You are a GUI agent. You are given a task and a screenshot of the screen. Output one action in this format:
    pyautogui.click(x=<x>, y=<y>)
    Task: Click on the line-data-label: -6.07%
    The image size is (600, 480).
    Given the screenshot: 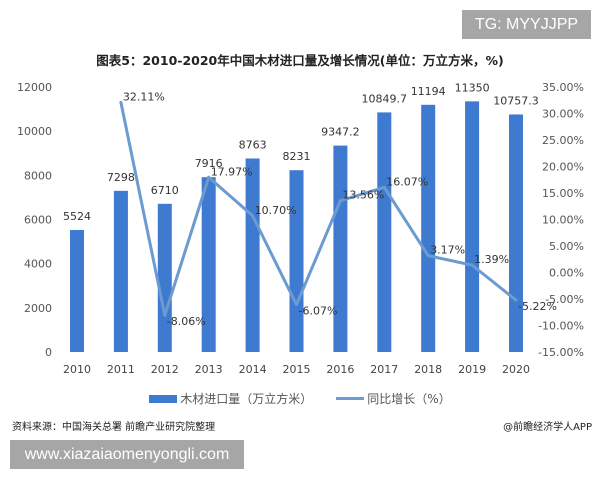 What is the action you would take?
    pyautogui.click(x=318, y=311)
    